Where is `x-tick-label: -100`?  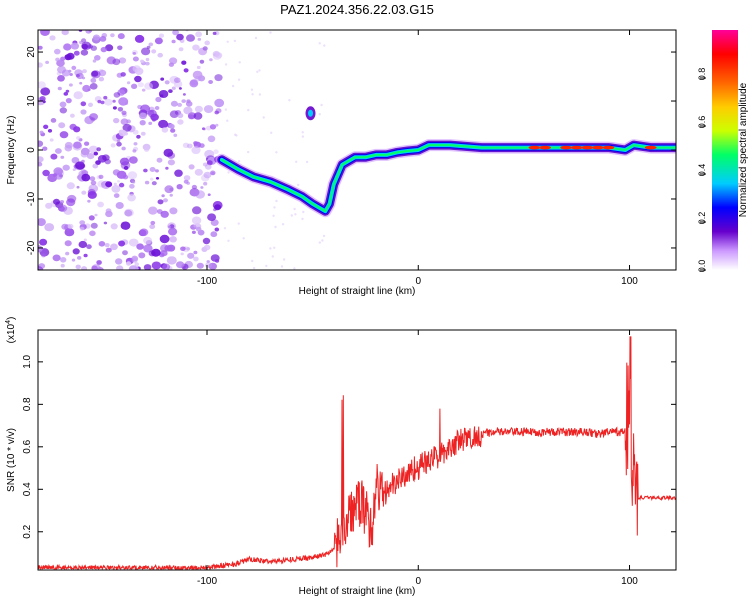
x-tick-label: -100 is located at coordinates (207, 281).